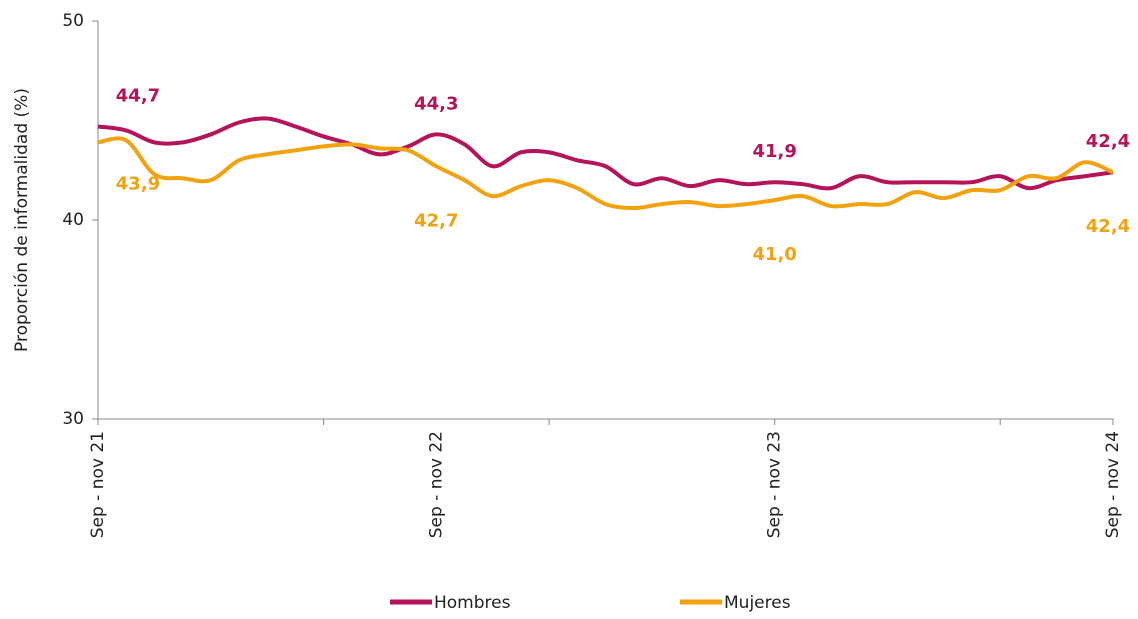  What do you see at coordinates (98, 484) in the screenshot?
I see `x-tick-label: Sep - nov 21` at bounding box center [98, 484].